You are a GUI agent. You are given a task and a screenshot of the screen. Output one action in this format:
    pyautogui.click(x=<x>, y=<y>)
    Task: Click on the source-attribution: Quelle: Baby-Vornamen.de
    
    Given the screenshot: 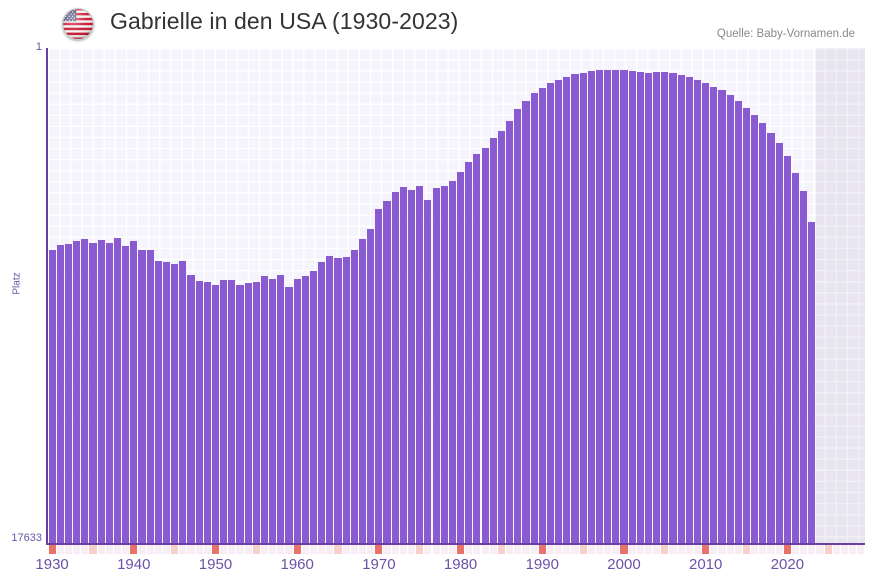 What is the action you would take?
    pyautogui.click(x=785, y=34)
    